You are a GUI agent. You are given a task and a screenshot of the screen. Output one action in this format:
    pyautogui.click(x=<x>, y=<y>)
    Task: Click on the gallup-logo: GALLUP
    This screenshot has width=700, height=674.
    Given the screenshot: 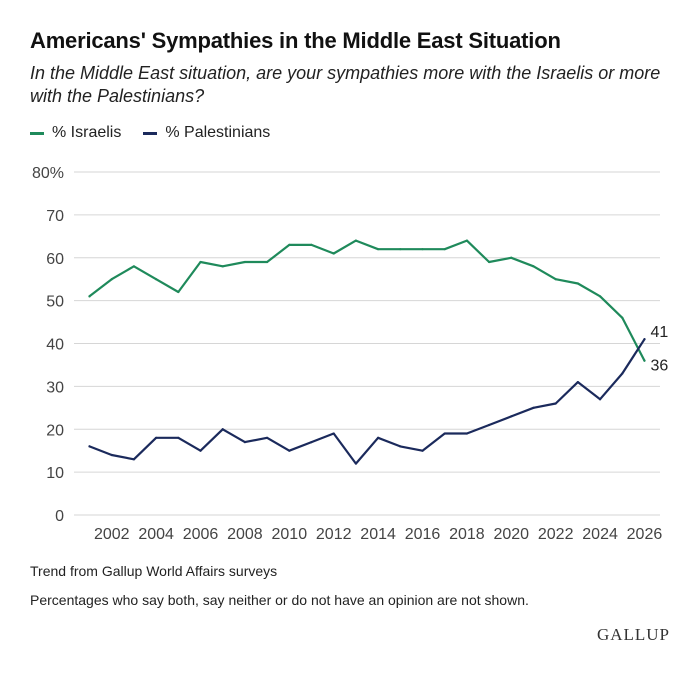 What is the action you would take?
    pyautogui.click(x=633, y=634)
    